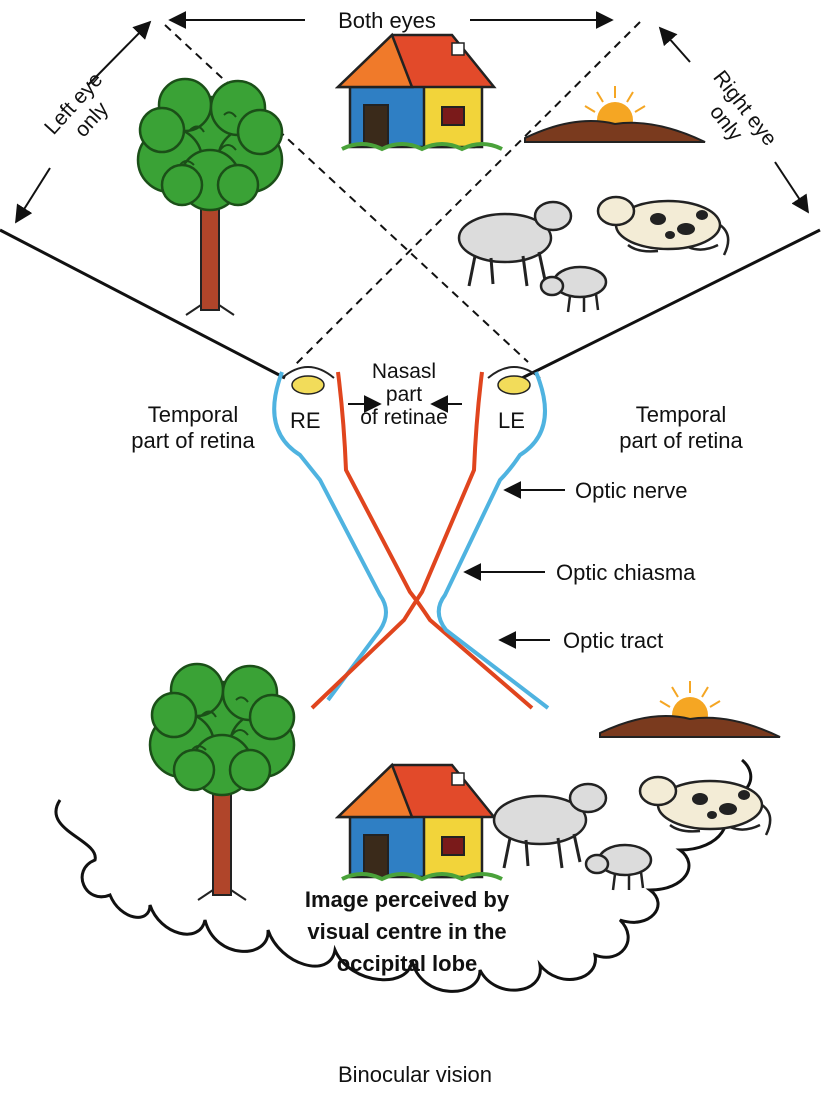  What do you see at coordinates (410, 304) in the screenshot?
I see `visual-field-lines` at bounding box center [410, 304].